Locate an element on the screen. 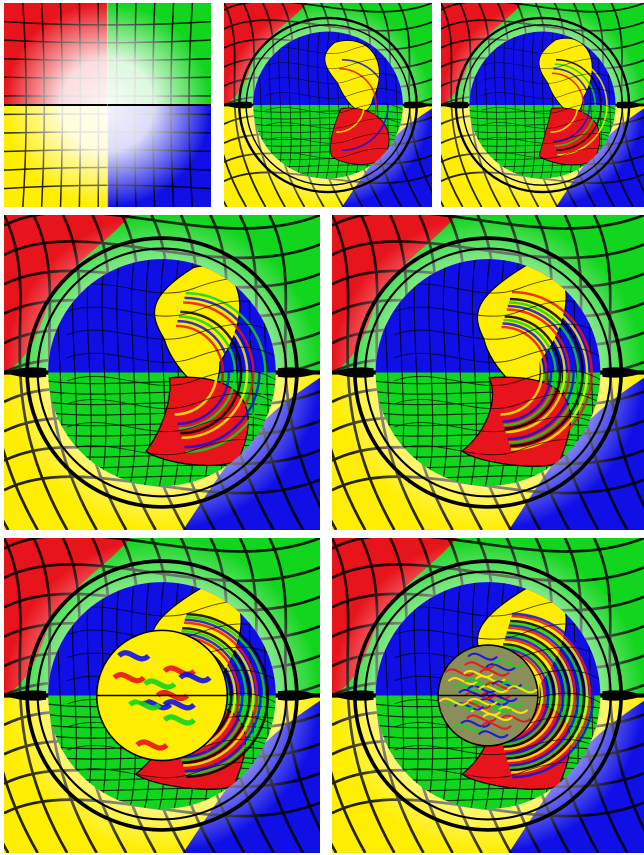  panel-stretching is located at coordinates (542, 105).